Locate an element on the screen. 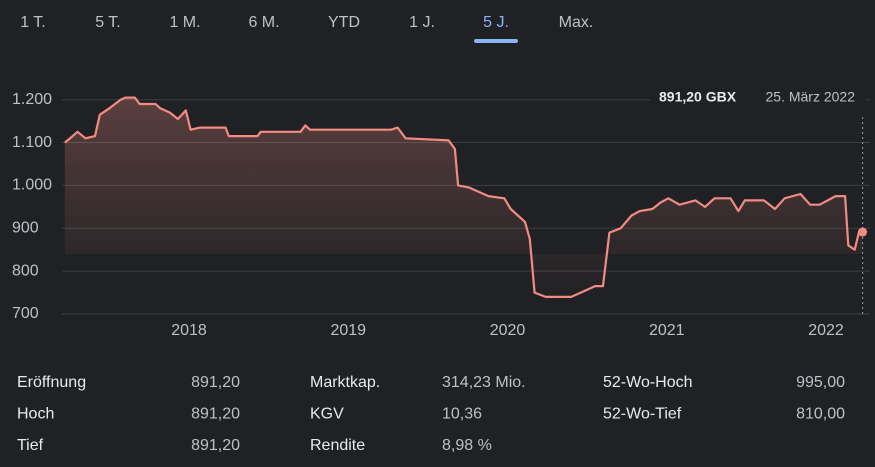 Image resolution: width=875 pixels, height=467 pixels. range-tab: 1 J. is located at coordinates (422, 22).